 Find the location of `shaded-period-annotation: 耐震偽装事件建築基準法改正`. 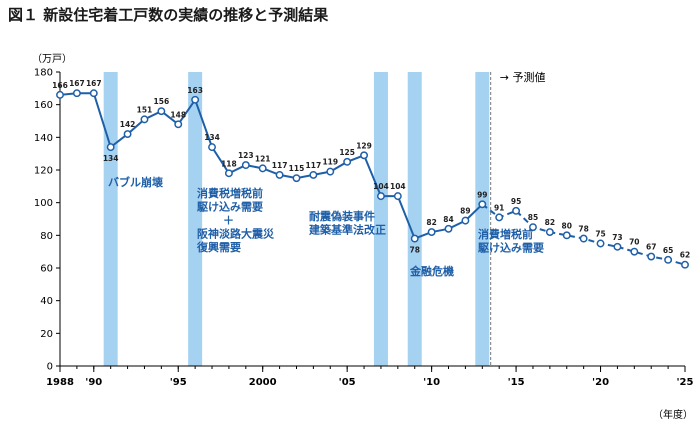

shaded-period-annotation: 耐震偽装事件建築基準法改正 is located at coordinates (347, 223).